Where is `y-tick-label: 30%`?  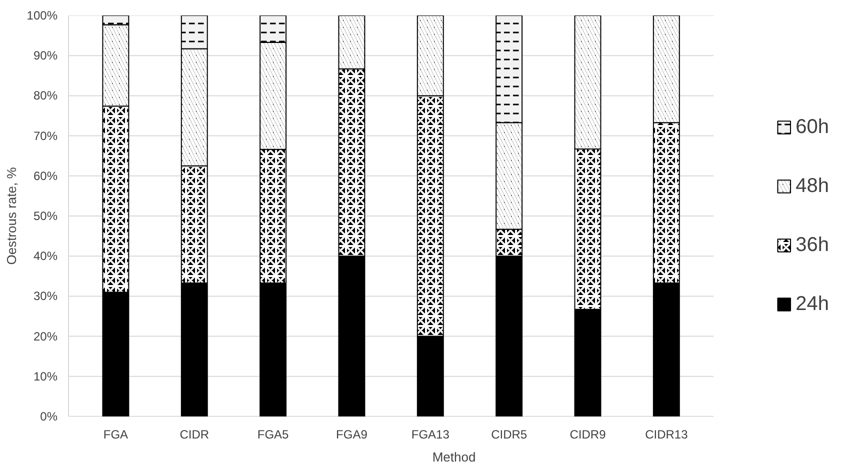 y-tick-label: 30% is located at coordinates (45, 296).